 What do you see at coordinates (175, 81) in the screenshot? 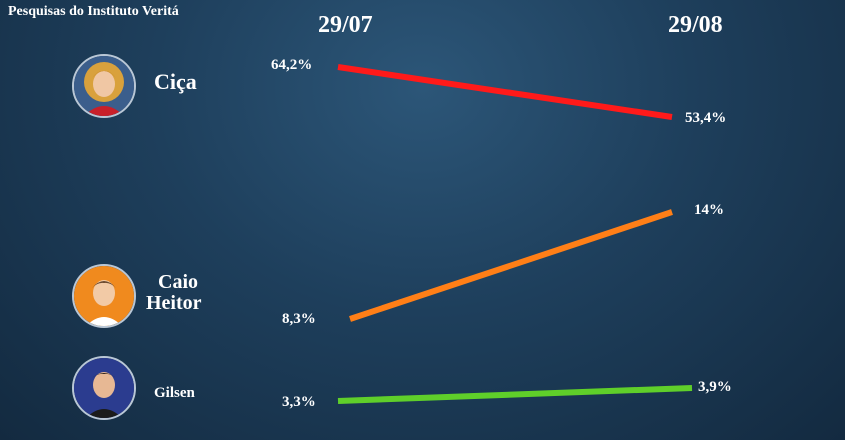
I see `candidate-name-cica: Ciça` at bounding box center [175, 81].